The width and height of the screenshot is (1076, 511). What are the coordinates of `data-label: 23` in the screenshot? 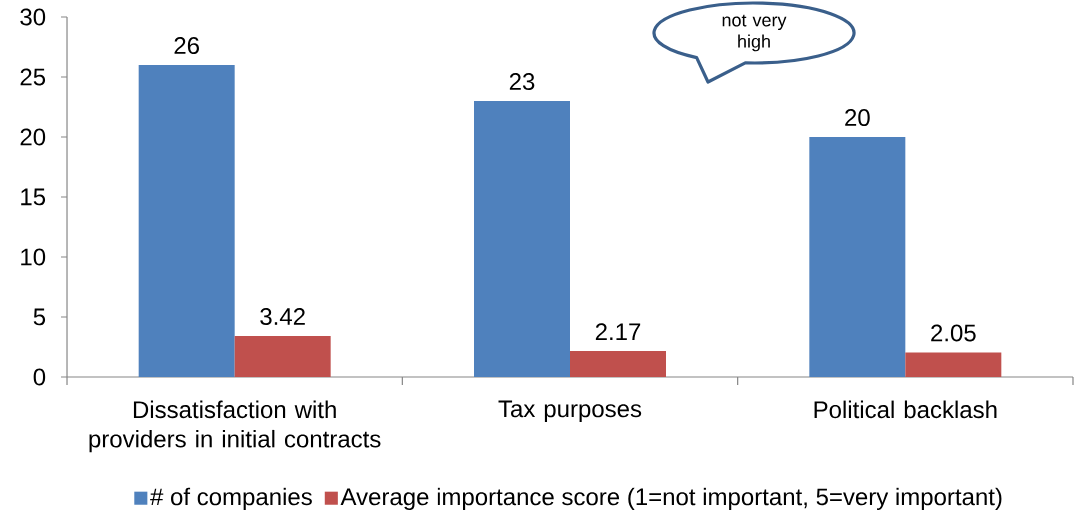 It's located at (522, 82).